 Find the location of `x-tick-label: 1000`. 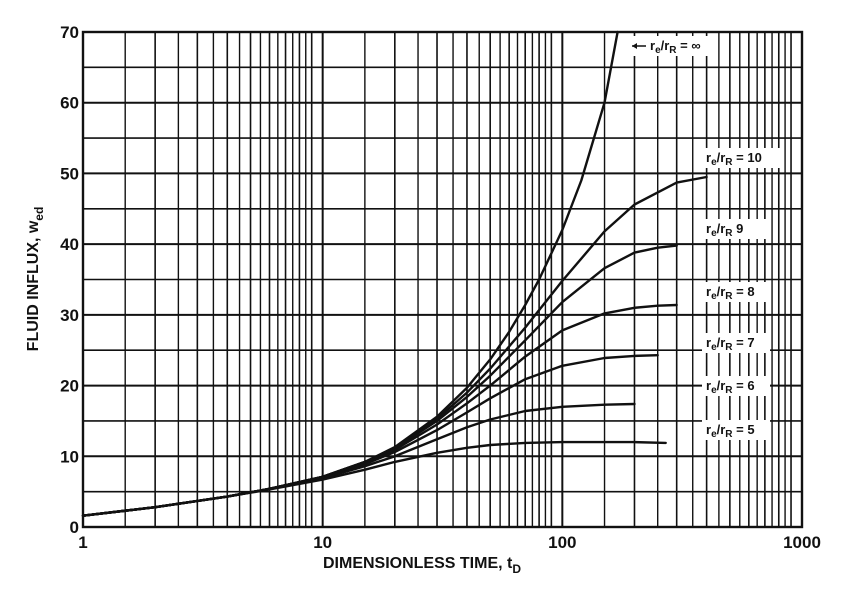

x-tick-label: 1000 is located at coordinates (802, 542).